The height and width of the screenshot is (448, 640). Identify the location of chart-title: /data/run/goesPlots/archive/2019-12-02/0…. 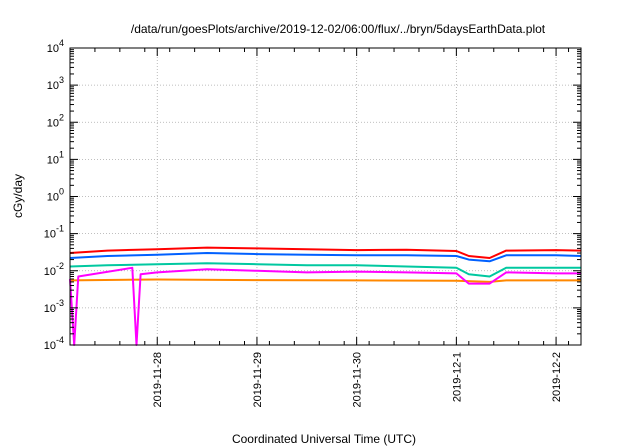
(338, 29).